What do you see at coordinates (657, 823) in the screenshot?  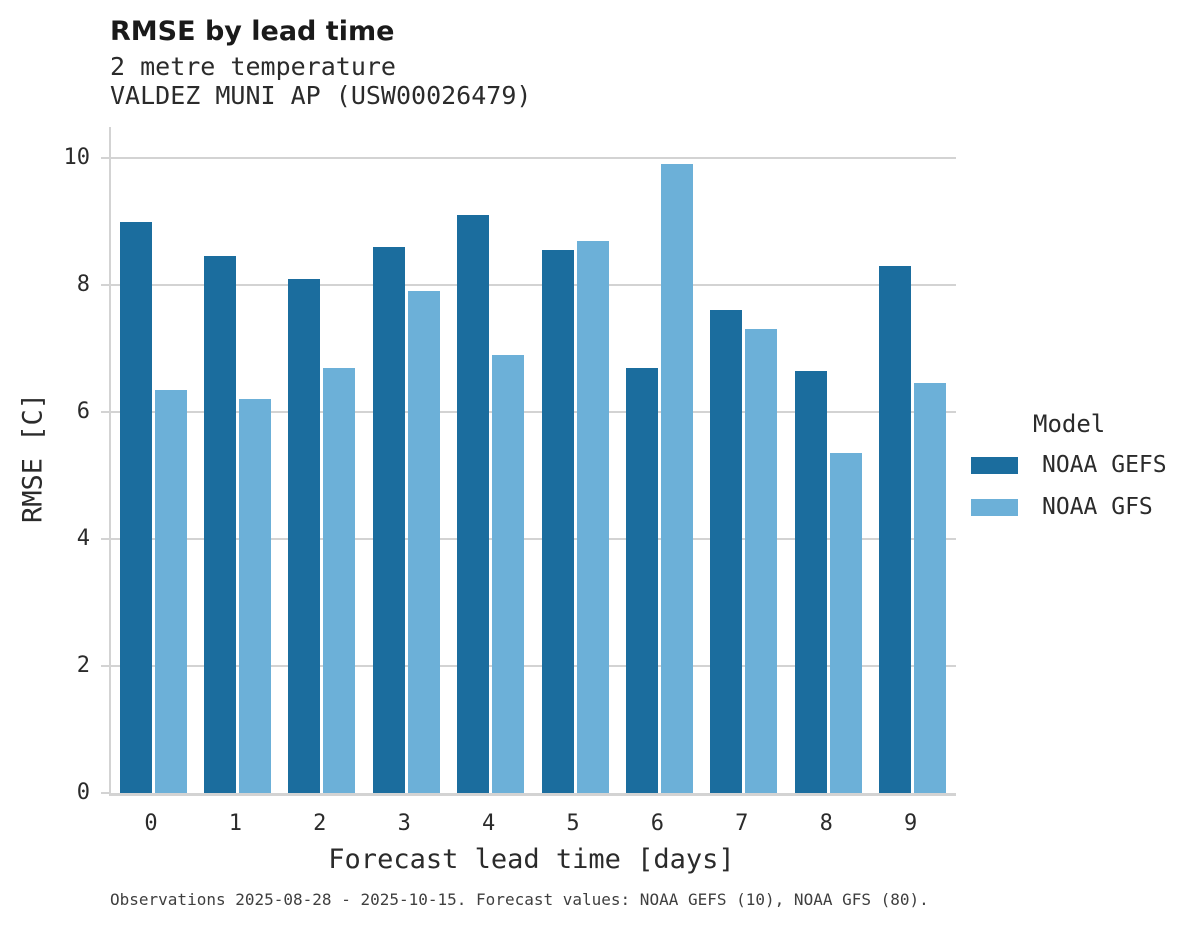 I see `x-tick-label-6: 6` at bounding box center [657, 823].